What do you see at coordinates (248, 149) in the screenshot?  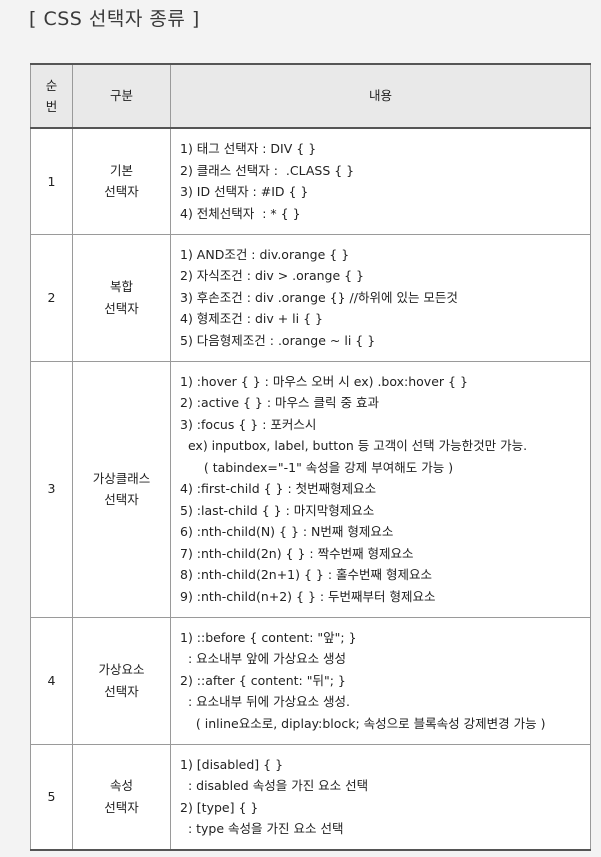 I see `content-line: 1) 태그 선택자 : DIV { }` at bounding box center [248, 149].